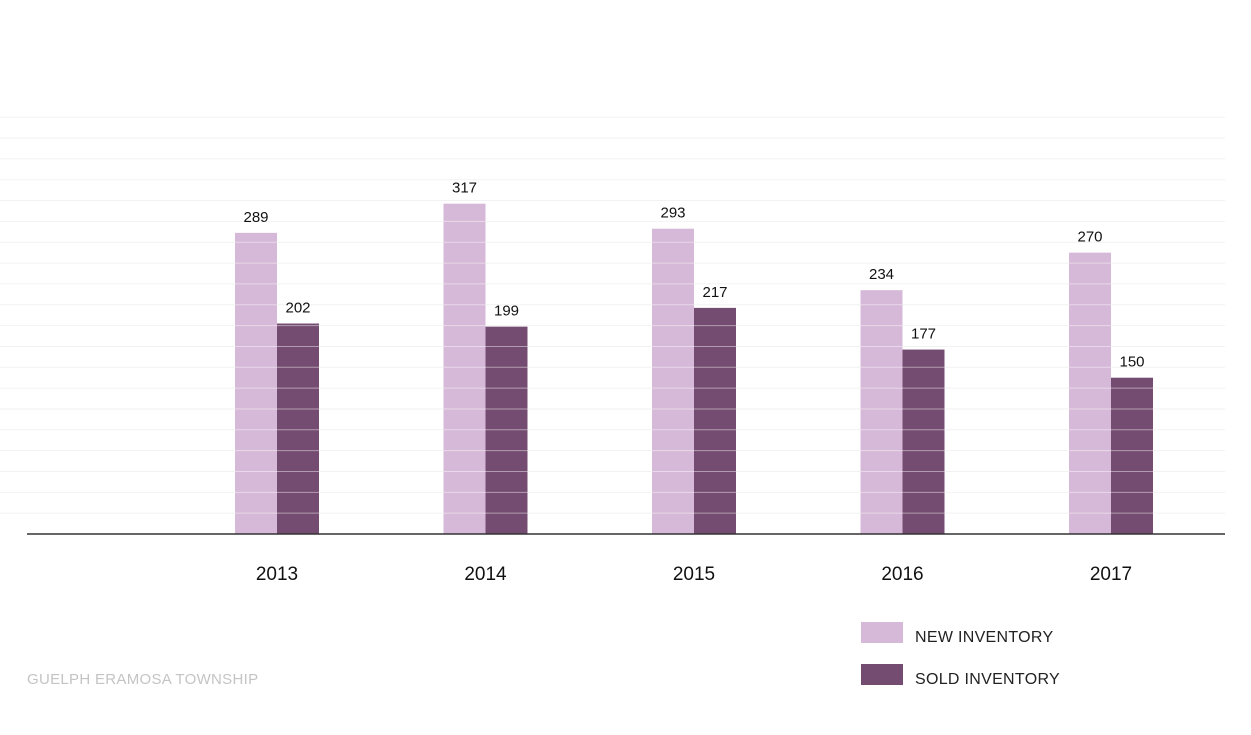 The image size is (1251, 735). What do you see at coordinates (464, 188) in the screenshot?
I see `data-label-new-inventory-2014: 317` at bounding box center [464, 188].